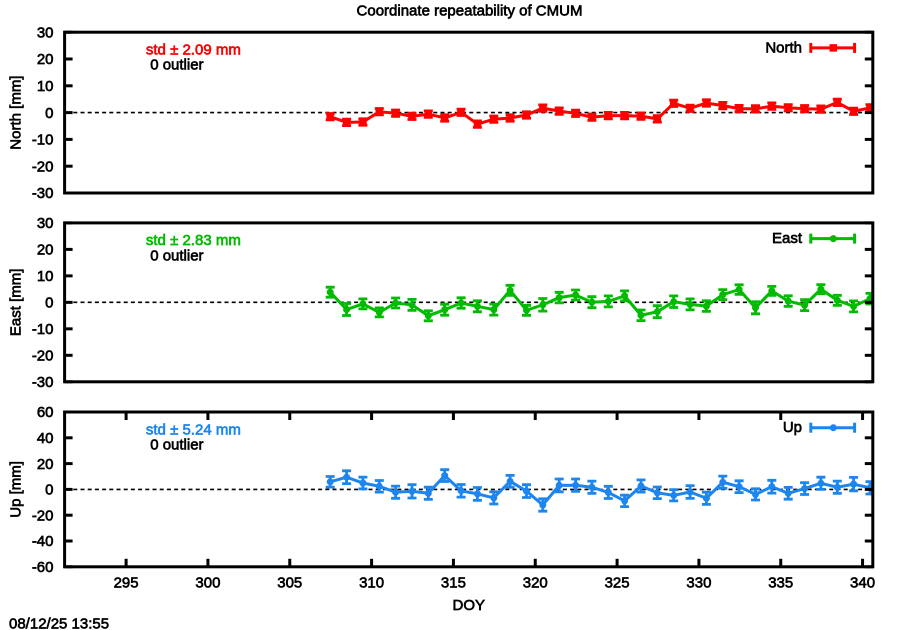  I want to click on svg-text: East, so click(787, 238).